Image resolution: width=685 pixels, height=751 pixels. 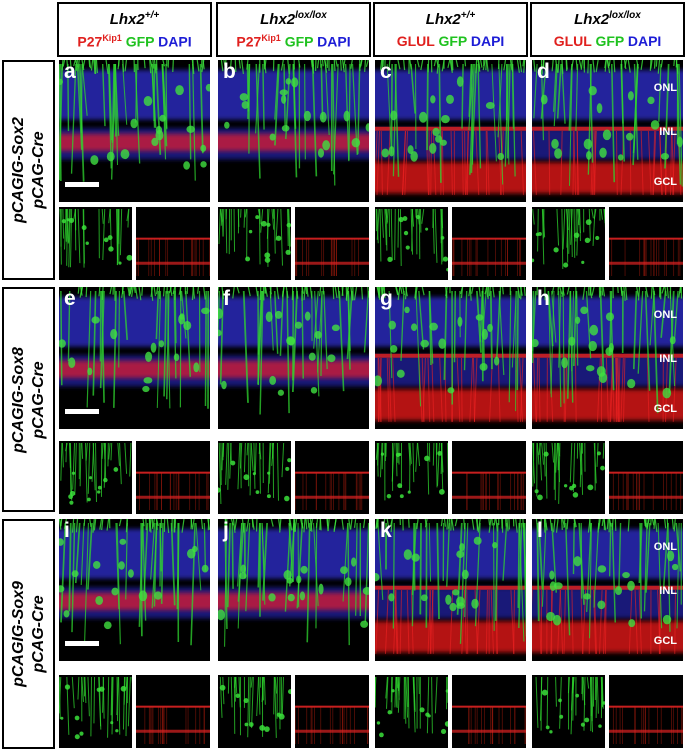 What do you see at coordinates (311, 15) in the screenshot?
I see `genotype-superscript: lox/lox` at bounding box center [311, 15].